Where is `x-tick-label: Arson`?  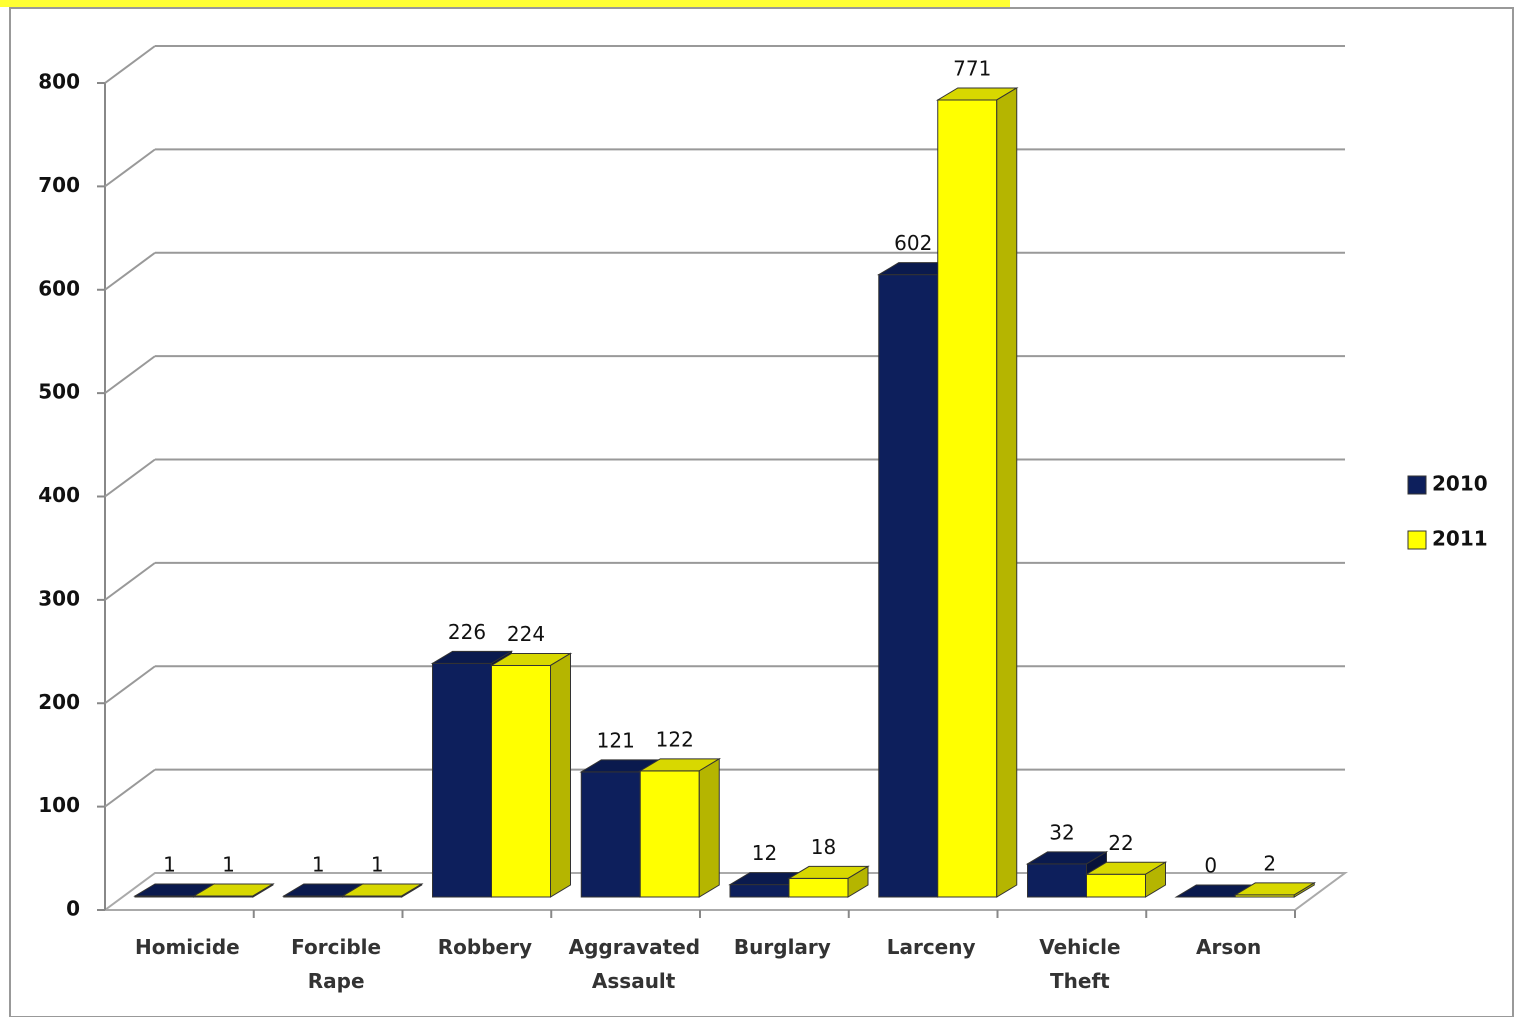 x-tick-label: Arson is located at coordinates (1229, 947).